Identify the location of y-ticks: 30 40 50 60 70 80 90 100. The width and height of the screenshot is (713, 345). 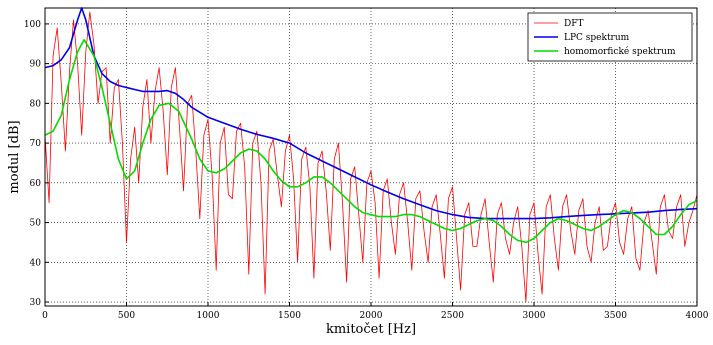
(36, 164).